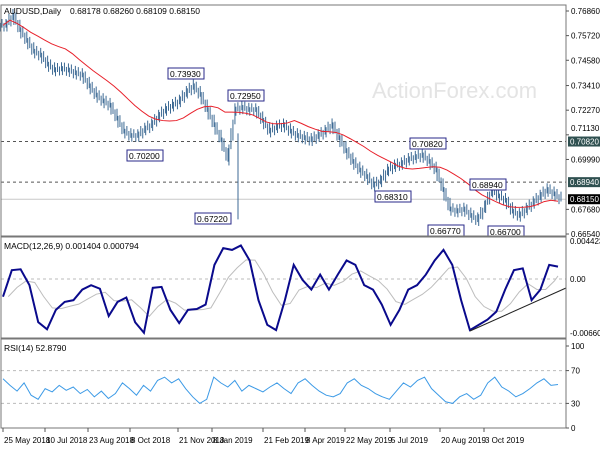  I want to click on price-annotation: 0.70820, so click(428, 143).